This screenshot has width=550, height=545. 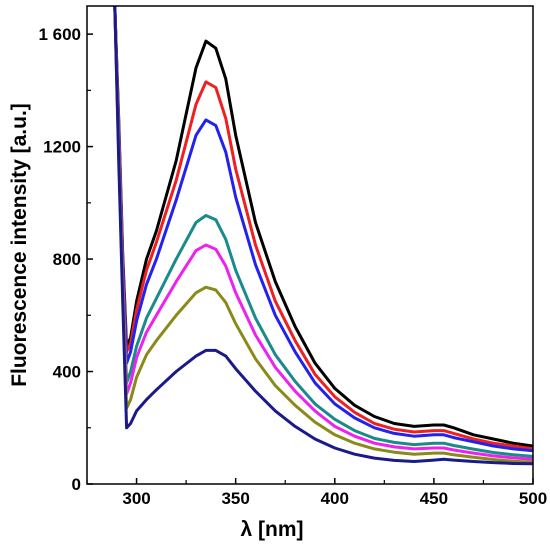 I want to click on x-tick-label: 500, so click(x=533, y=498).